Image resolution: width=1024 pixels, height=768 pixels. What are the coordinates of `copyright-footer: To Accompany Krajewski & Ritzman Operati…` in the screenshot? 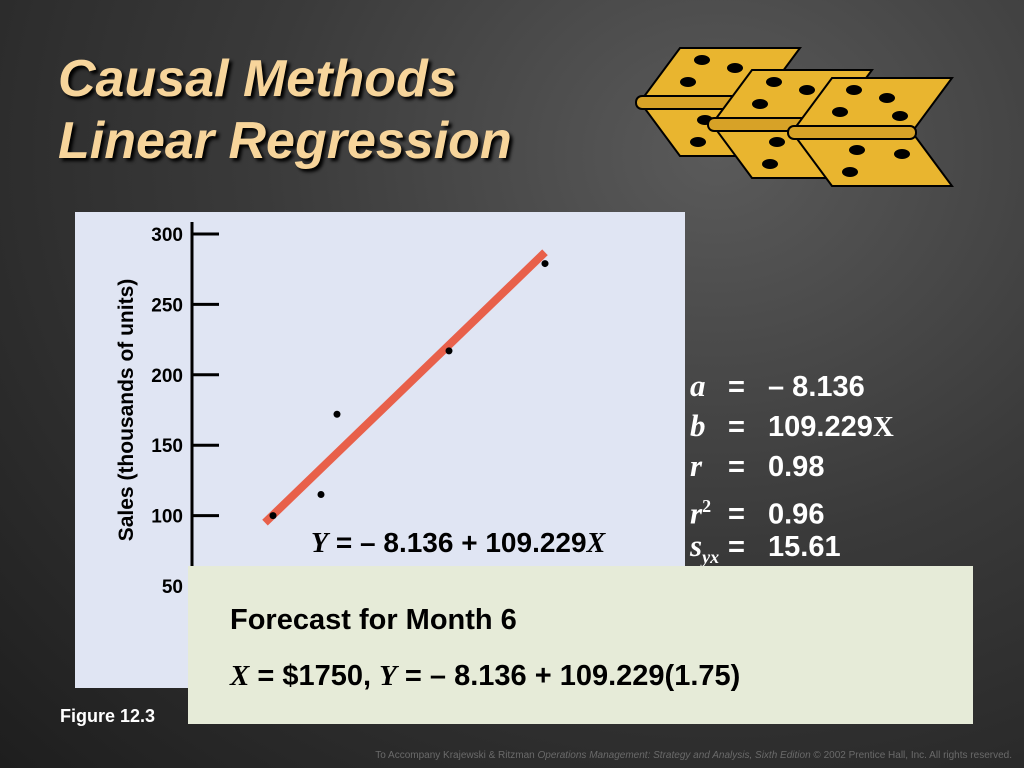 It's located at (693, 755).